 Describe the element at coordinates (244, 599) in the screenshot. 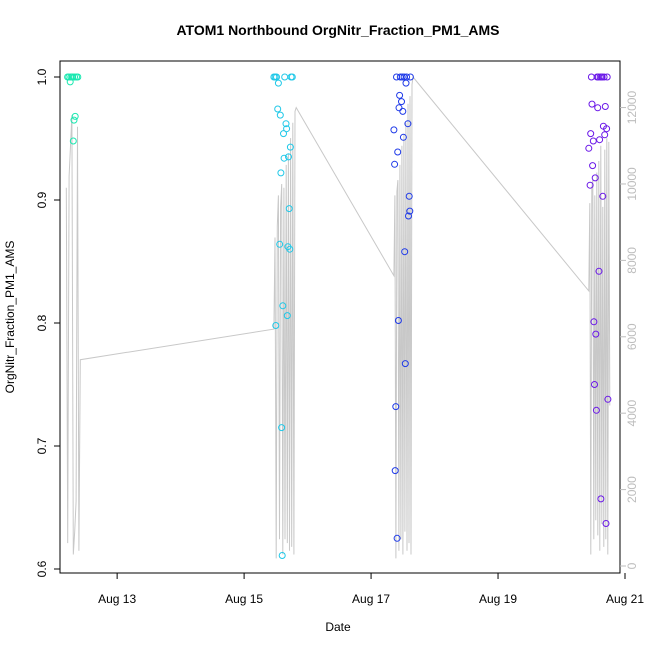

I see `x-tick-label-1: Aug 15` at that location.